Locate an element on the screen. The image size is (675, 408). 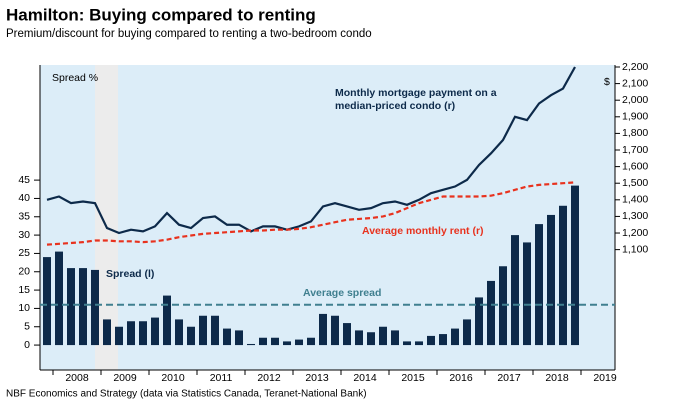
x-tick-label: 2008 is located at coordinates (77, 378).